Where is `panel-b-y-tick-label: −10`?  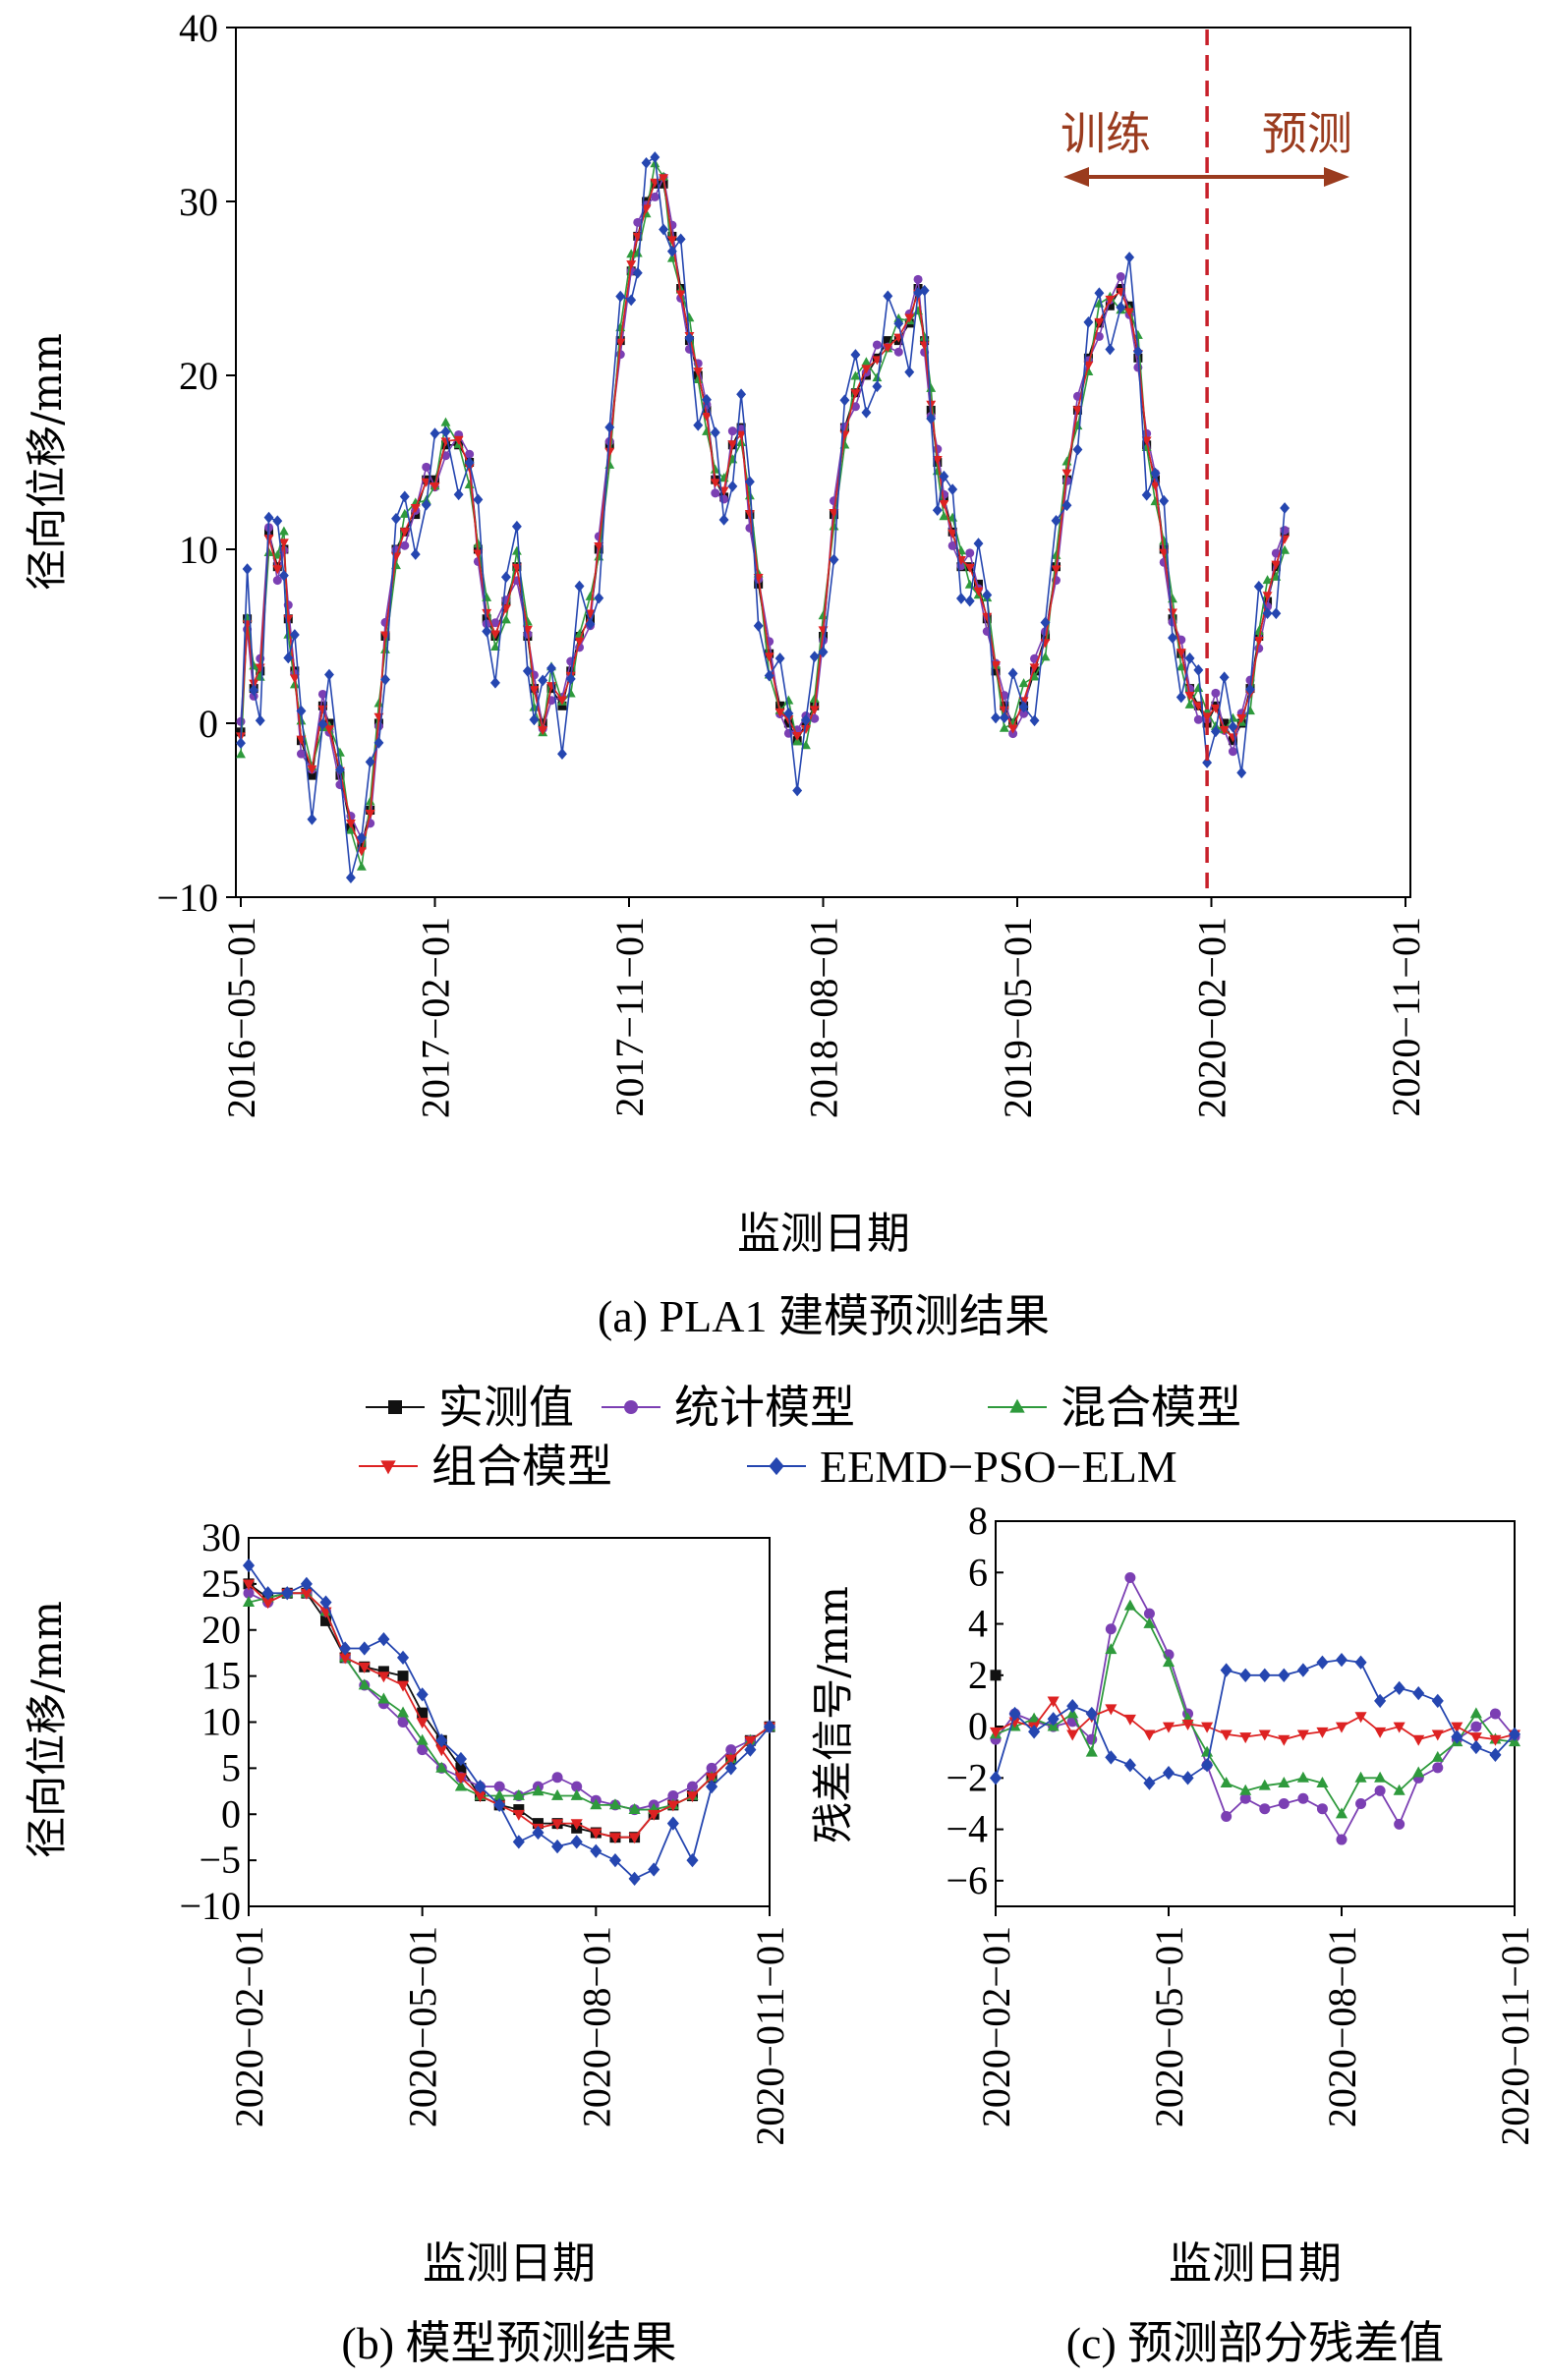 panel-b-y-tick-label: −10 is located at coordinates (210, 1906).